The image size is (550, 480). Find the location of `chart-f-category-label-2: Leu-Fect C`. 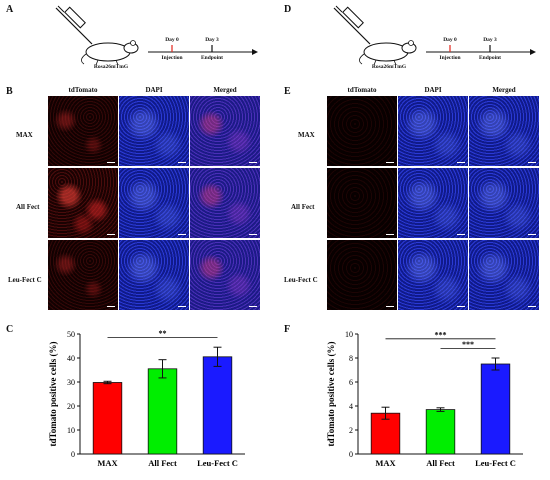

chart-f-category-label-2: Leu-Fect C is located at coordinates (495, 463).